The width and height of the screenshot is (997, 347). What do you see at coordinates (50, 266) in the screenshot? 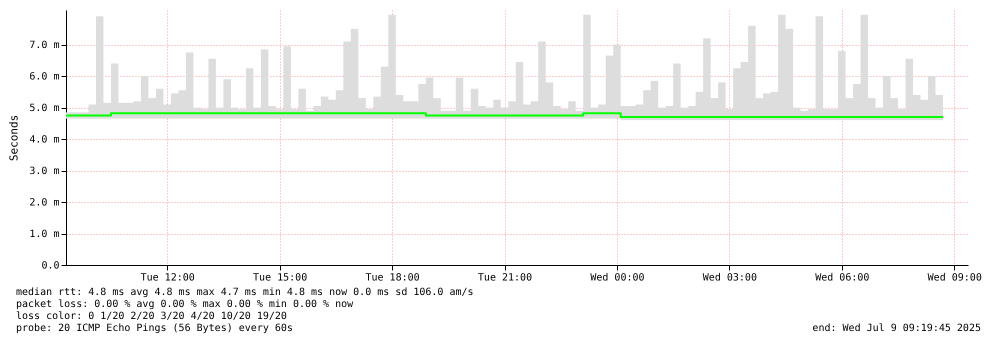
I see `y-tick-label: 0.0` at bounding box center [50, 266].